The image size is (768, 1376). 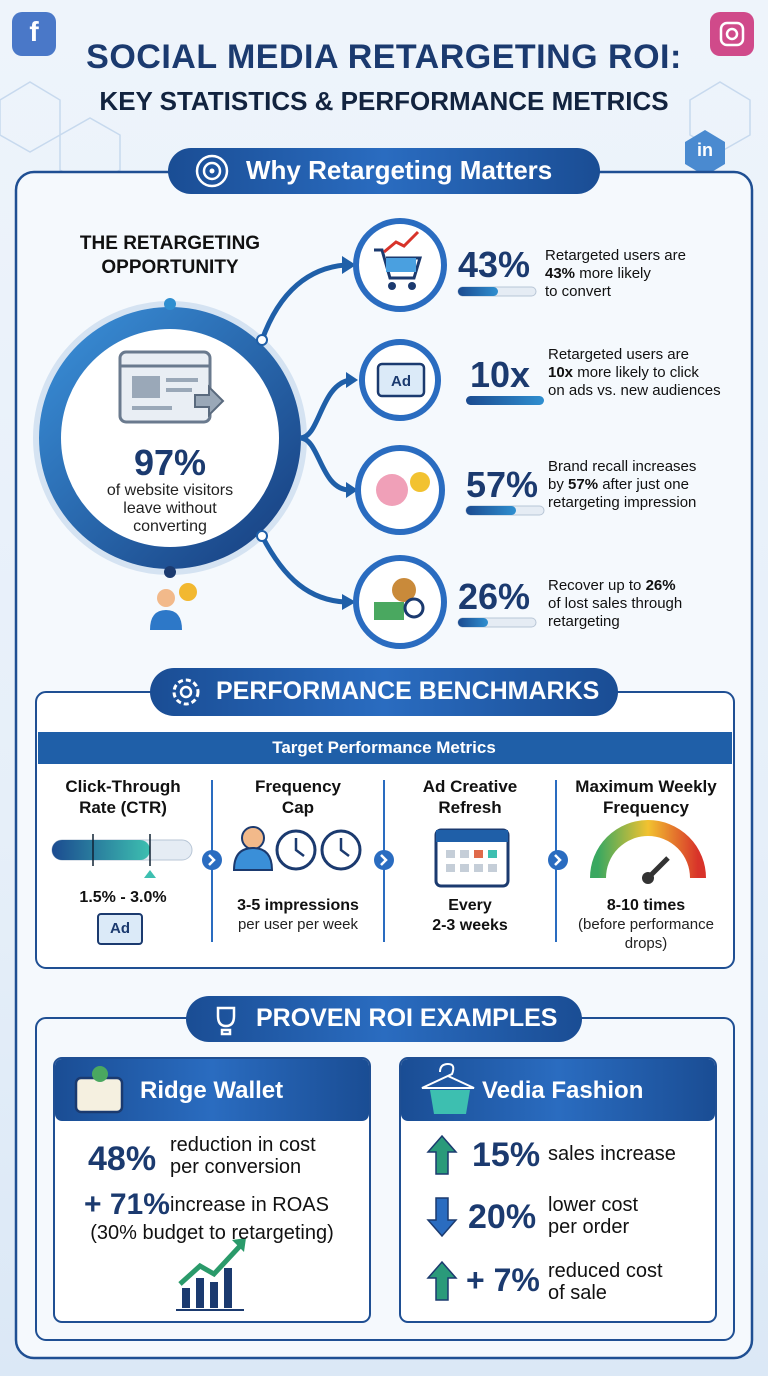 What do you see at coordinates (170, 256) in the screenshot?
I see `opportunity-title: THE RETARGETING OPPORTUNITY` at bounding box center [170, 256].